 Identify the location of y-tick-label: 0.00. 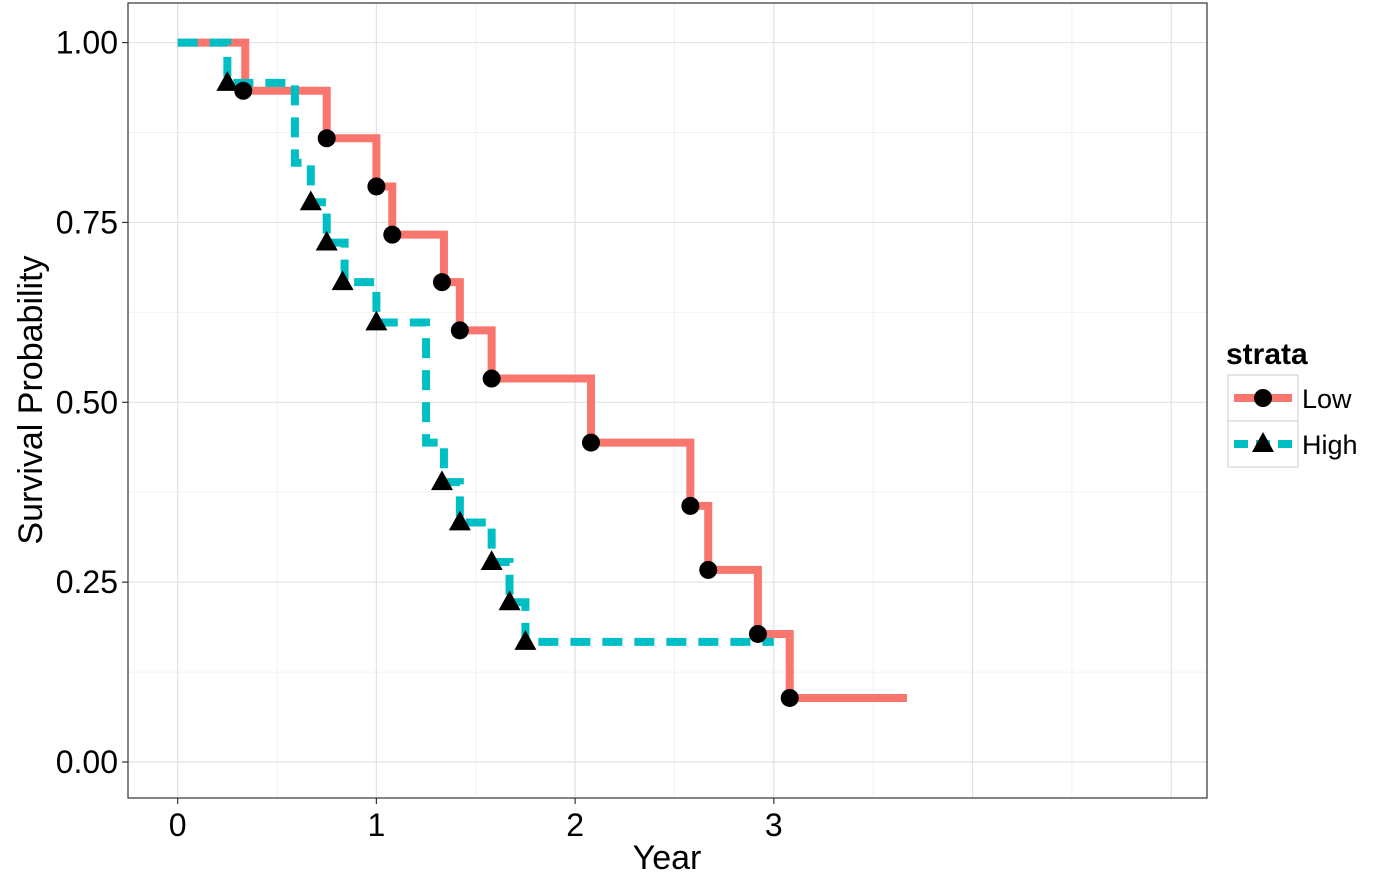
(87, 762).